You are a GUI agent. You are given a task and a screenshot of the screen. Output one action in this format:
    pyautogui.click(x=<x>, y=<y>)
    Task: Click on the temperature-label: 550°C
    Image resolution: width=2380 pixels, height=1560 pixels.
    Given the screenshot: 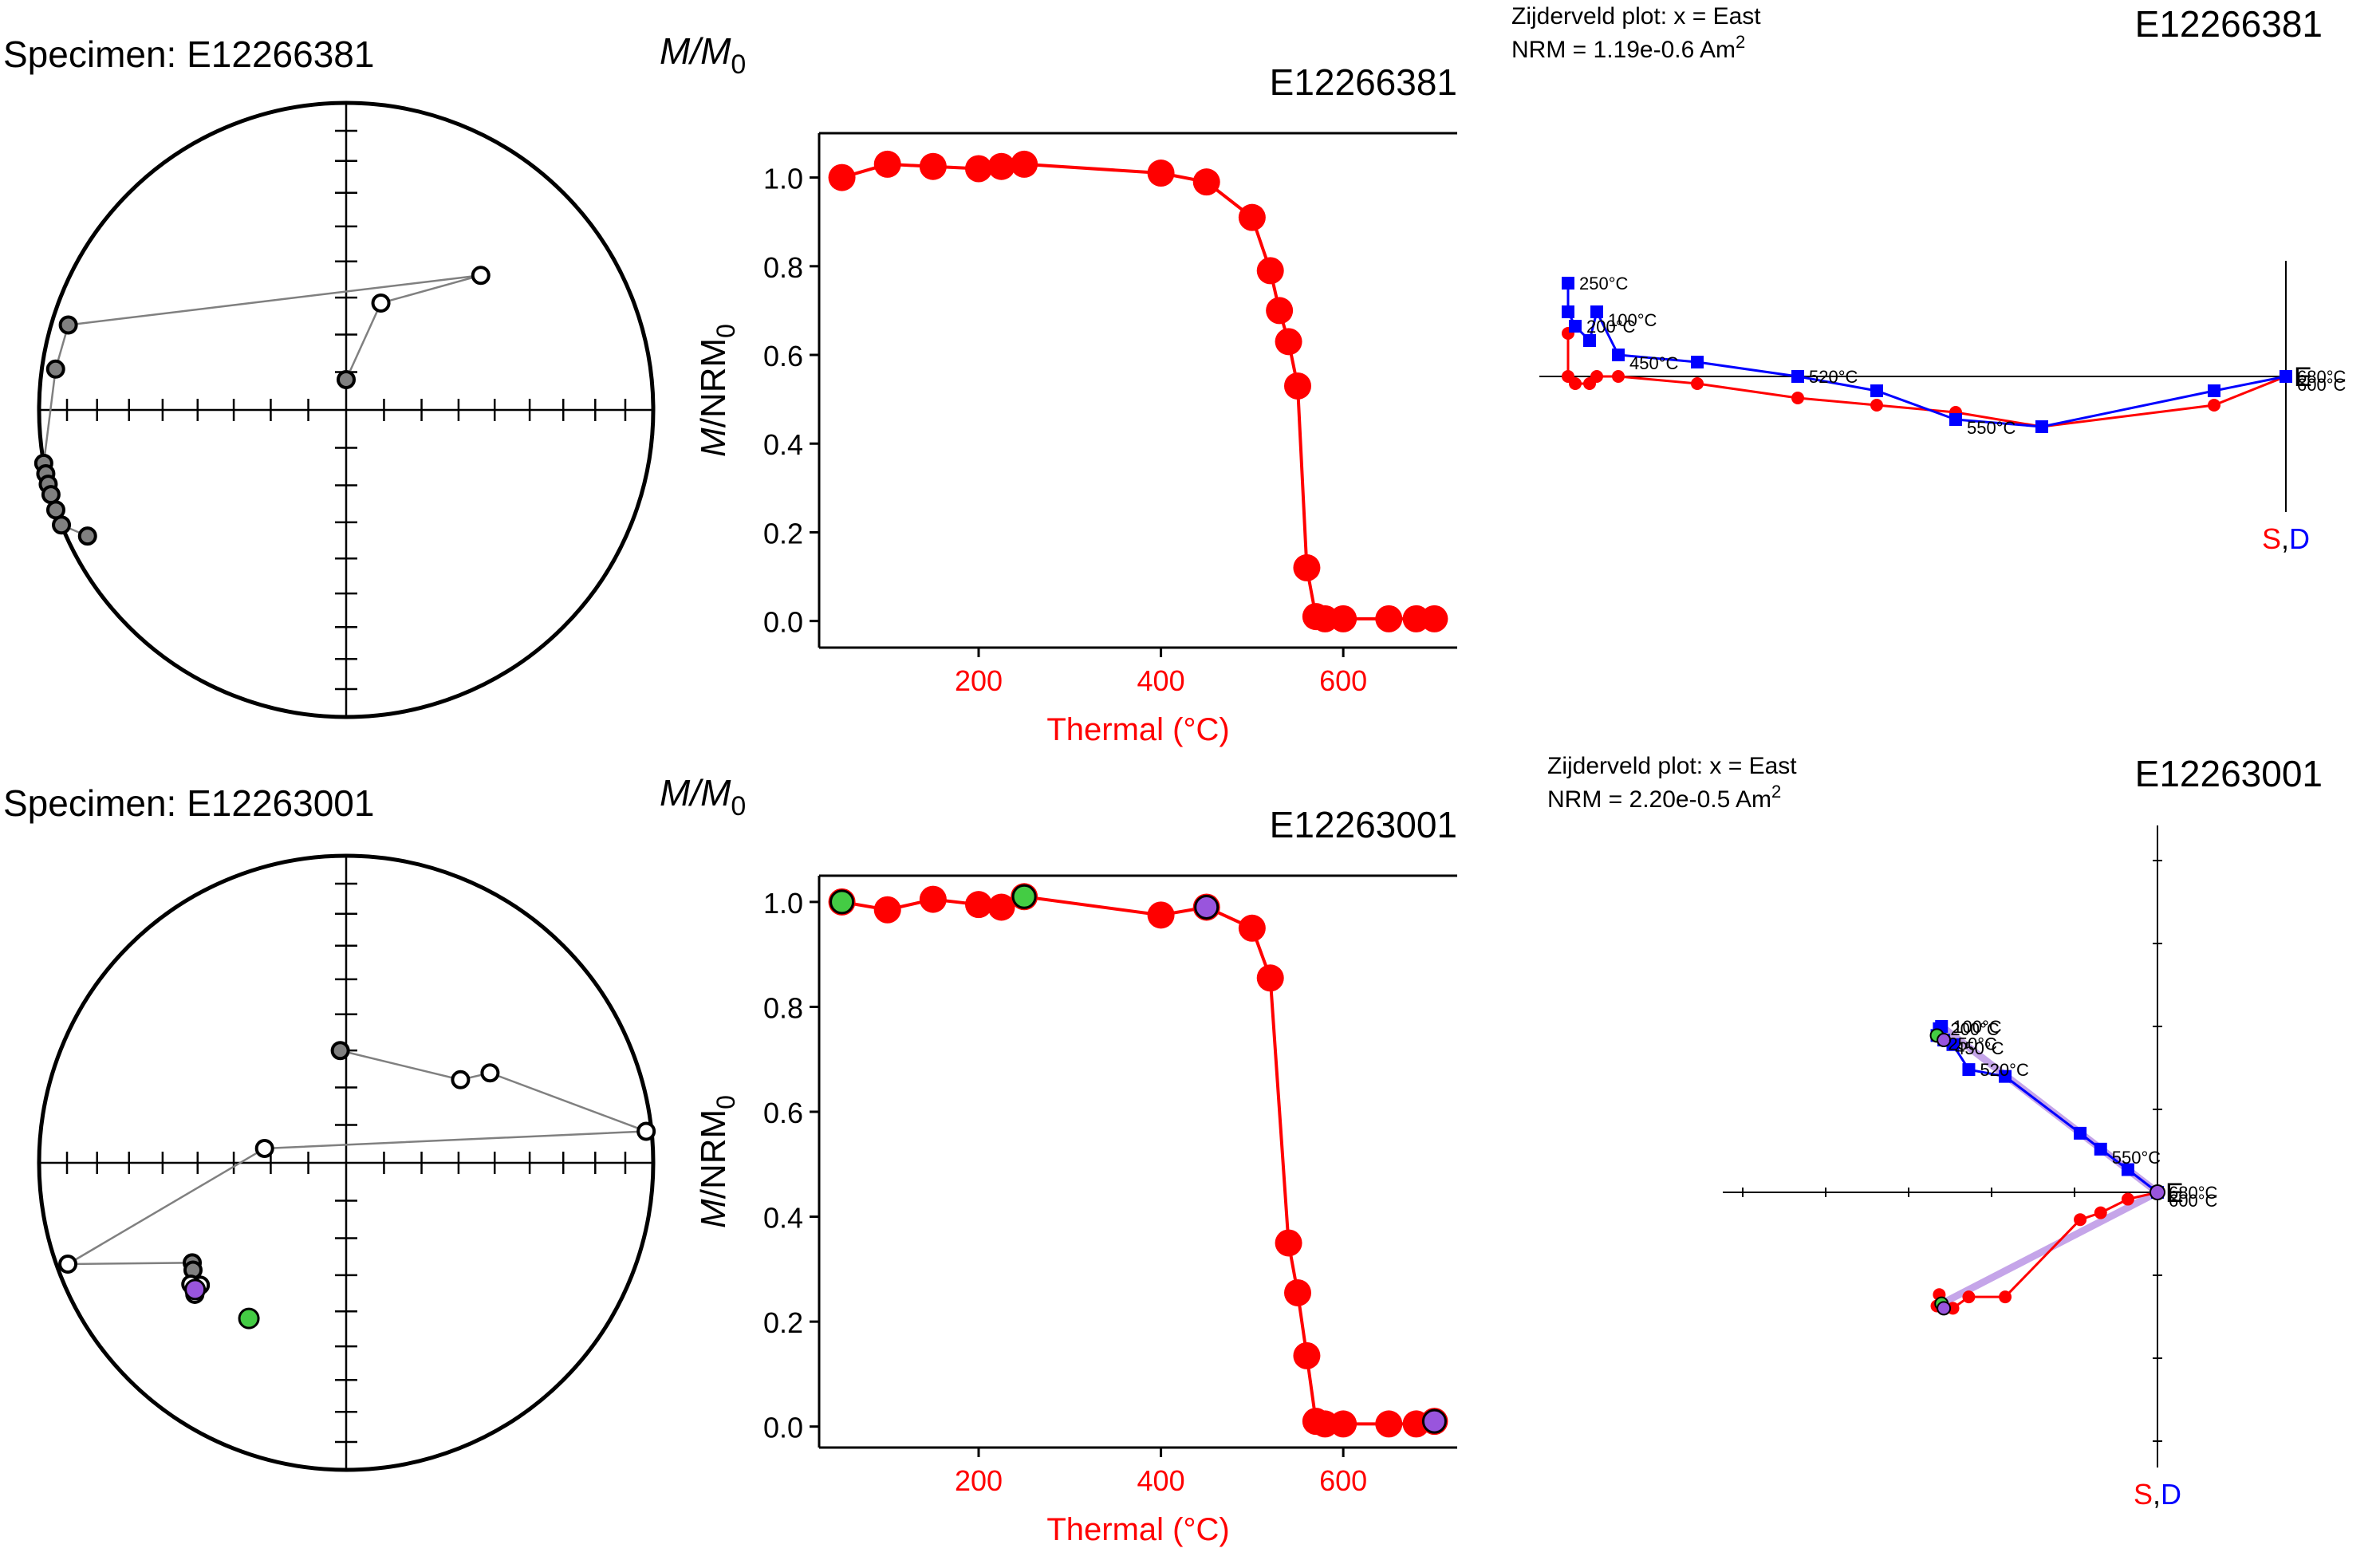 What is the action you would take?
    pyautogui.click(x=1991, y=428)
    